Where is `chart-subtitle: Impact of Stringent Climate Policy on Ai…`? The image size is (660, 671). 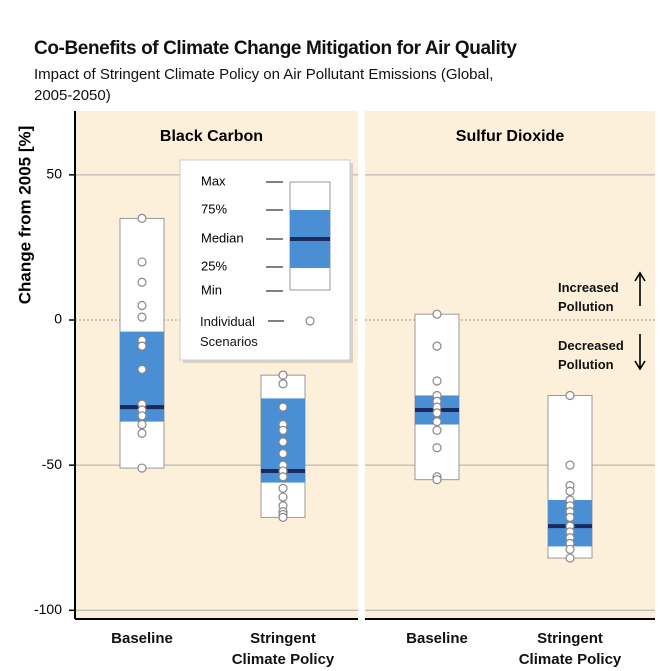
chart-subtitle: Impact of Stringent Climate Policy on Ai… is located at coordinates (264, 85).